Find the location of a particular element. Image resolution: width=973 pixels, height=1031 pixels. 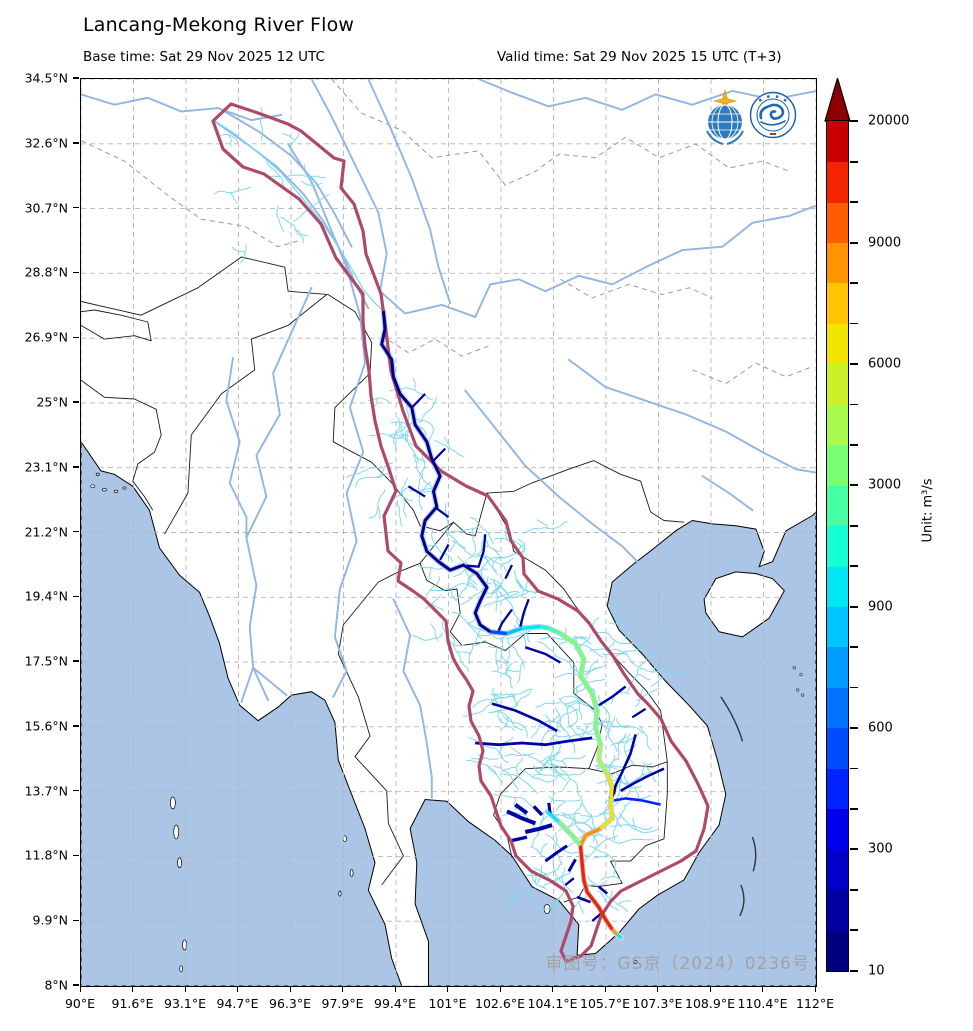

y-tick-label: 11.8°N is located at coordinates (46, 855).